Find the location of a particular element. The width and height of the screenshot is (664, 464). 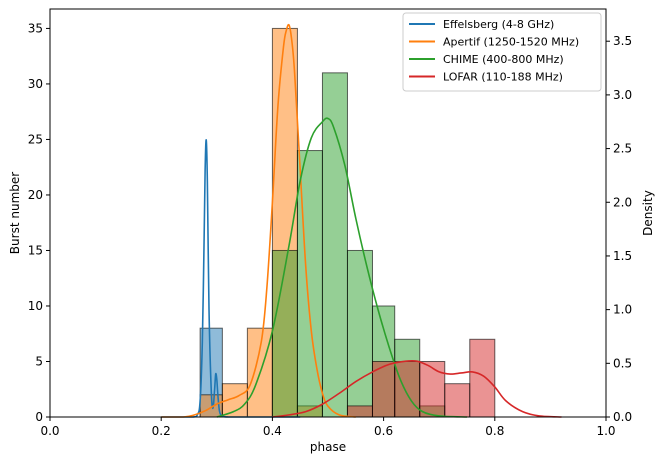

y-right-tick-label: 1.5 is located at coordinates (622, 256).